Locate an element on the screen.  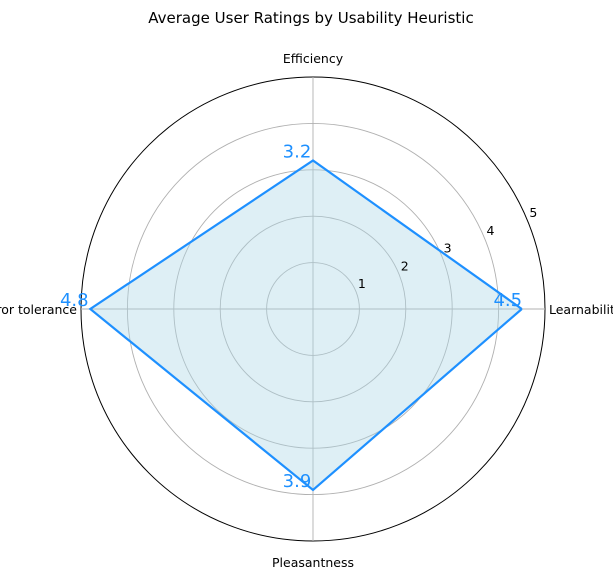
axis-label-efficiency: Efficiency is located at coordinates (313, 58).